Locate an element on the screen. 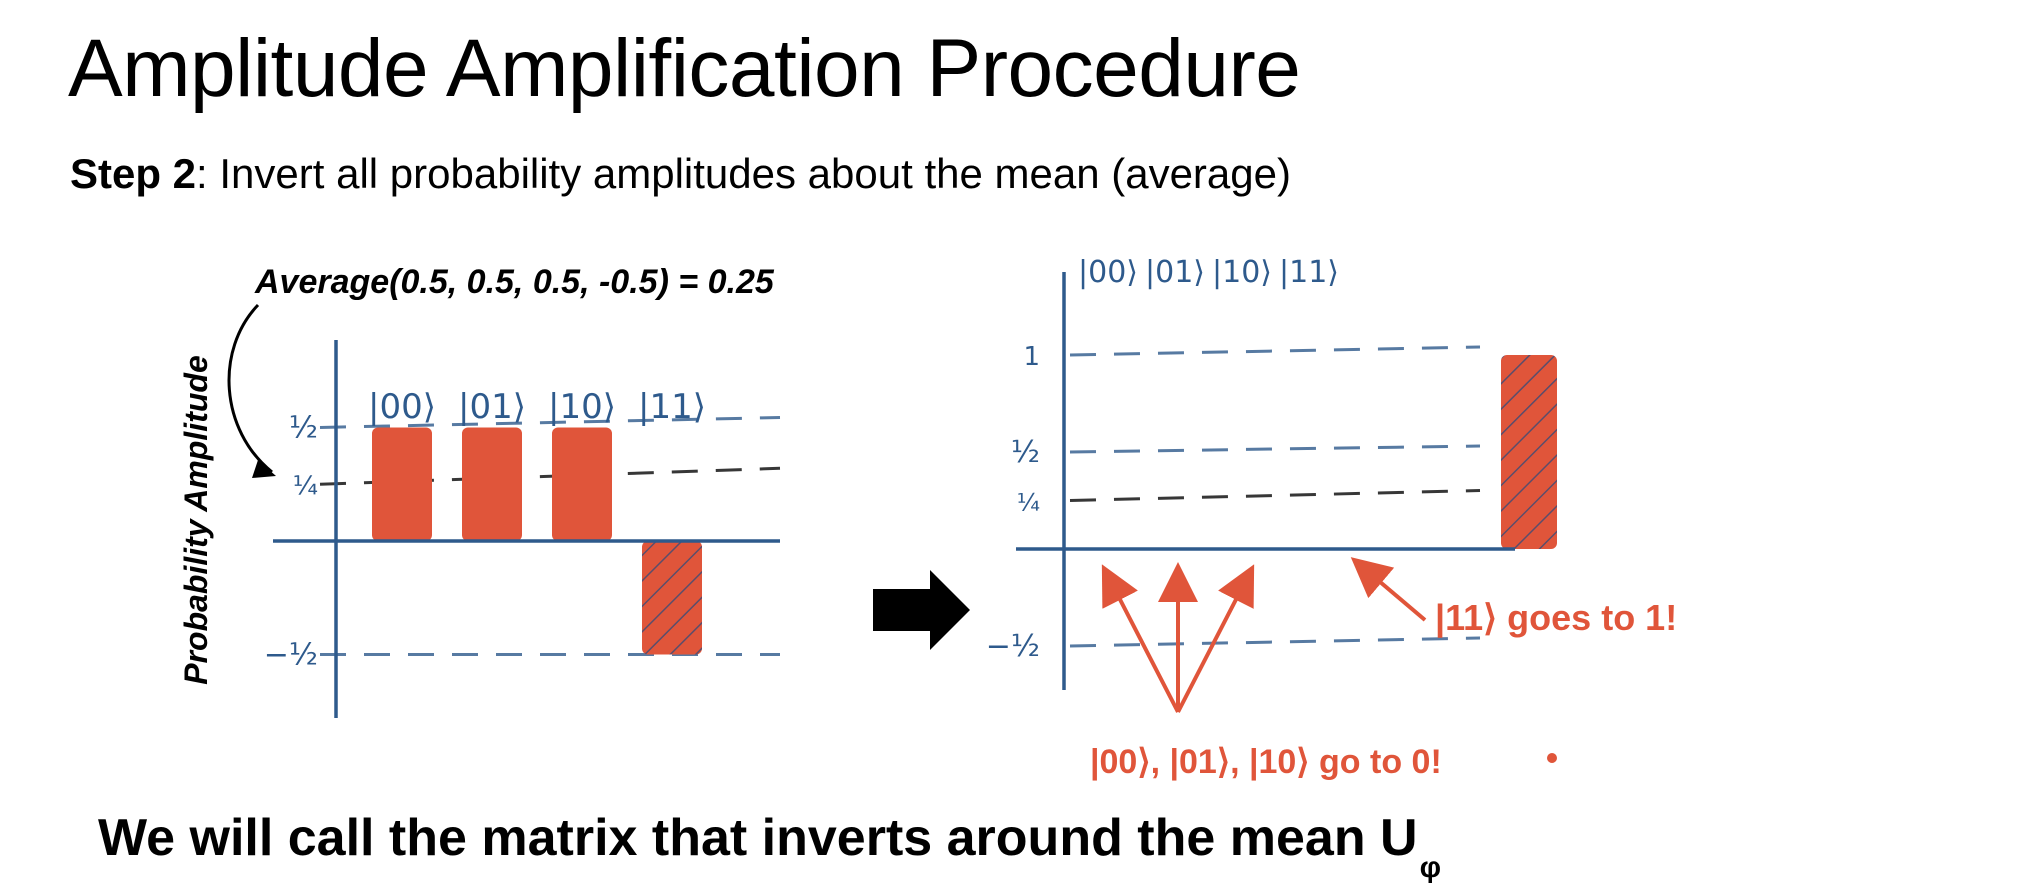 The height and width of the screenshot is (889, 2033). right-state-label-3: |11⟩ is located at coordinates (1309, 272).